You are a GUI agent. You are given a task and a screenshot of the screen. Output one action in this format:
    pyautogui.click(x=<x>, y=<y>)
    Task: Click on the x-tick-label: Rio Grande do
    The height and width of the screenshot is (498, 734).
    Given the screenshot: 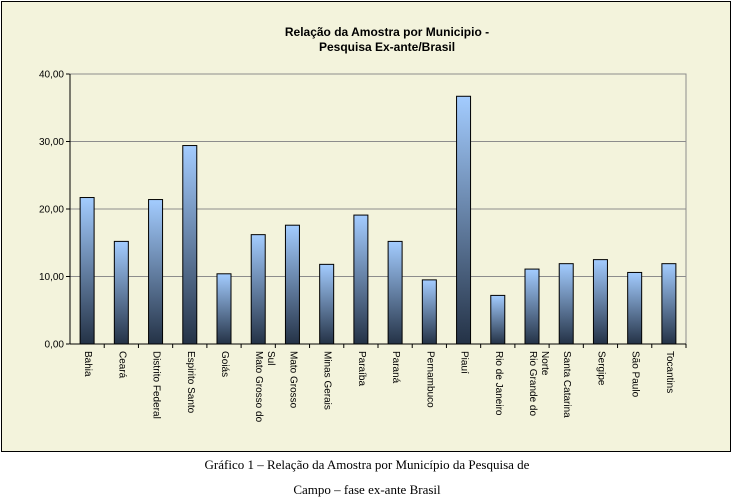 What is the action you would take?
    pyautogui.click(x=532, y=383)
    